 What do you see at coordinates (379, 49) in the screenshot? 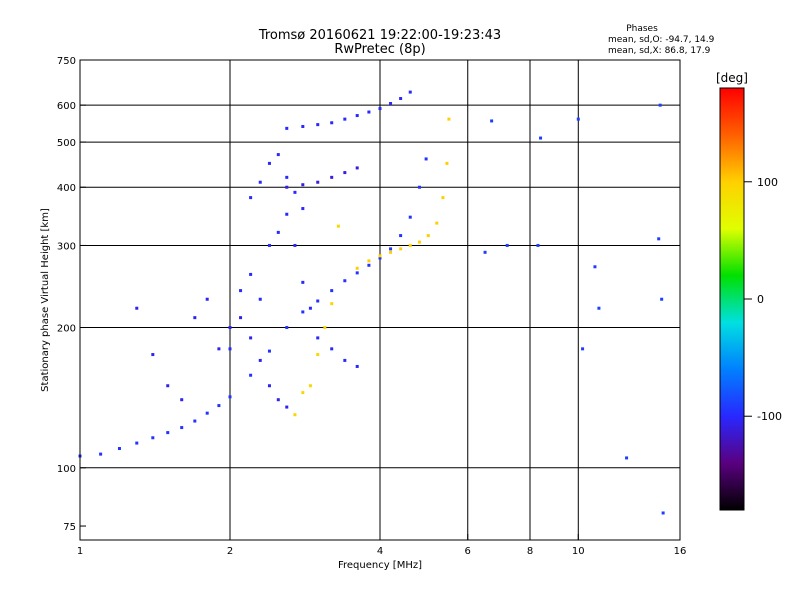
I see `chart-subtitle: RwPretec (8p)` at bounding box center [379, 49].